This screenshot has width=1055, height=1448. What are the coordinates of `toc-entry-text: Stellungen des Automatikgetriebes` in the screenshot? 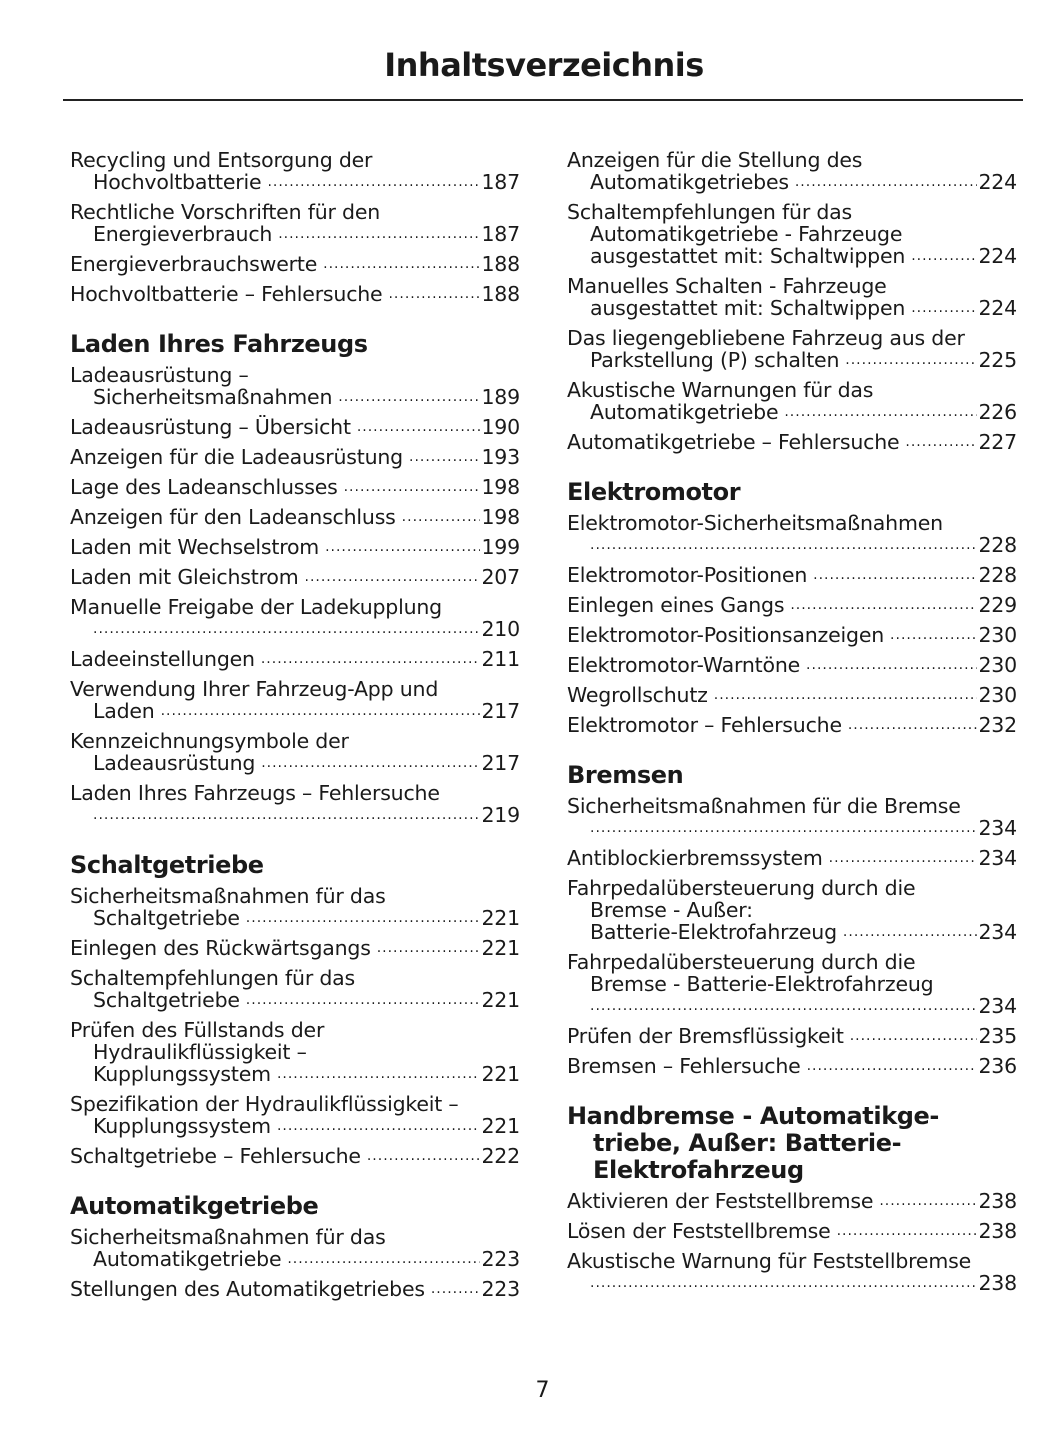 It's located at (247, 1289).